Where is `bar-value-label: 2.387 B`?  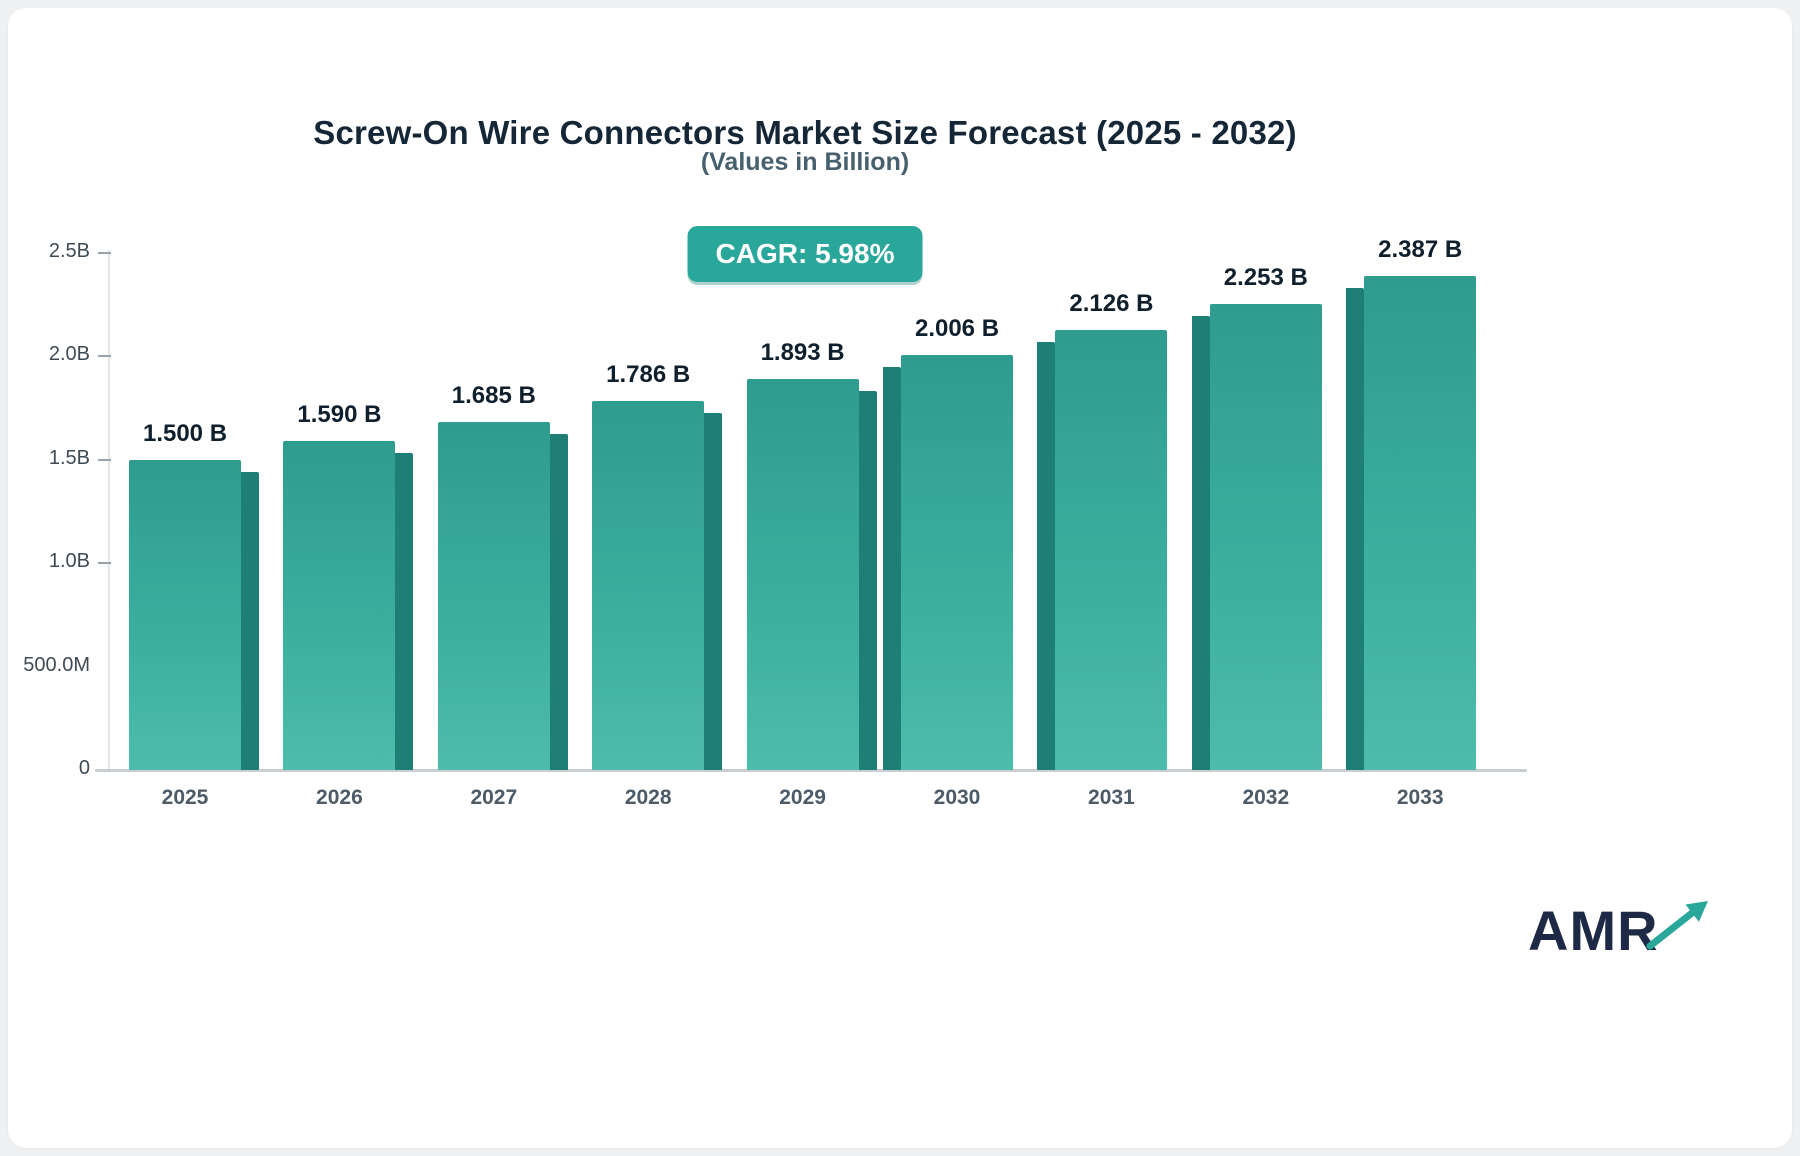 bar-value-label: 2.387 B is located at coordinates (1420, 250).